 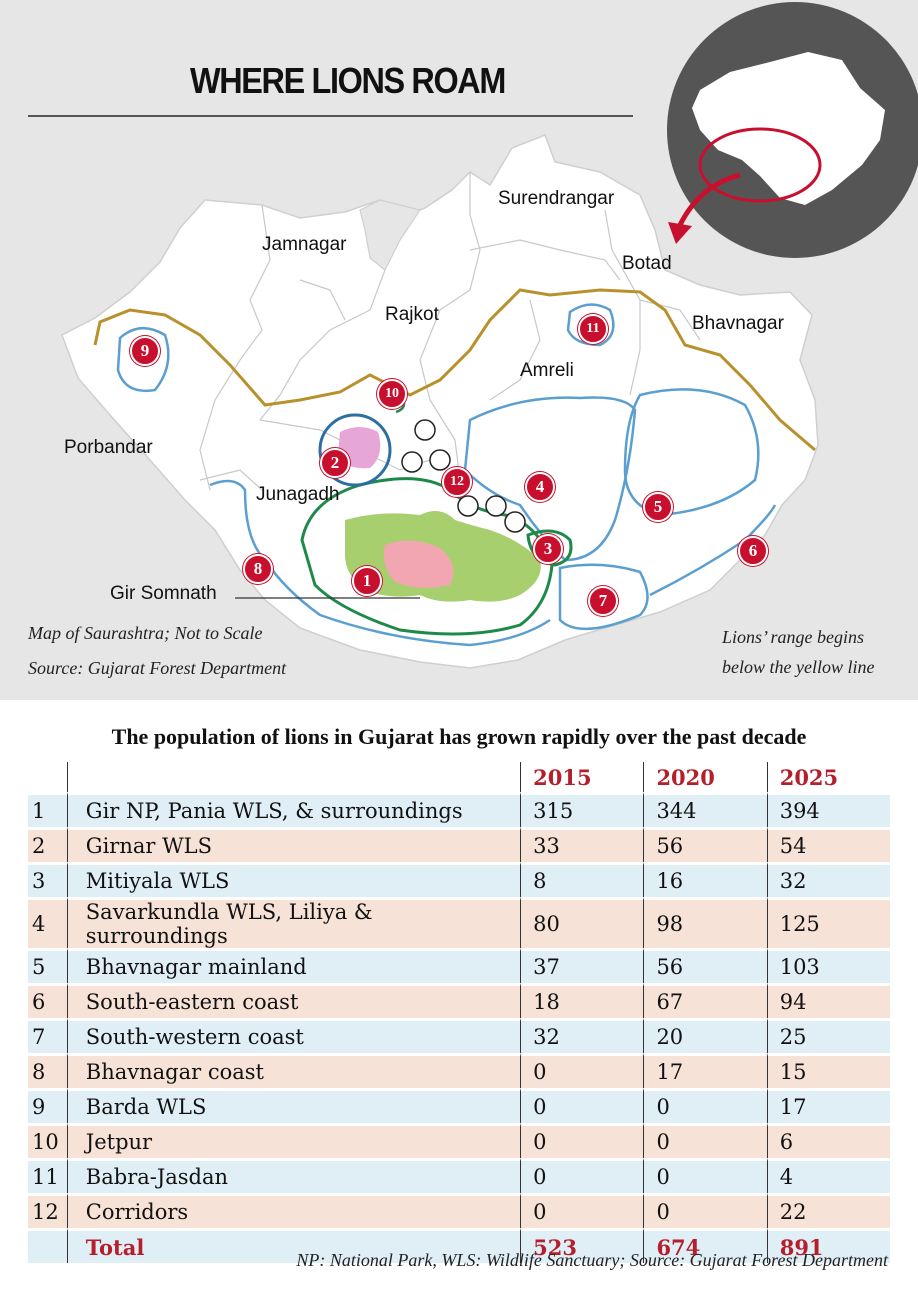 I want to click on marker-8: 8, so click(x=258, y=569).